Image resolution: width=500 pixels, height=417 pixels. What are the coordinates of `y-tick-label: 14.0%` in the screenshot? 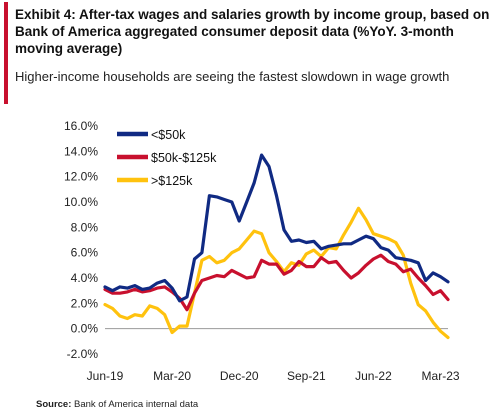 It's located at (81, 151).